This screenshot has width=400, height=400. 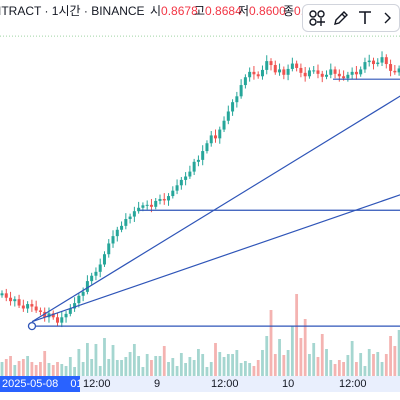 What do you see at coordinates (267, 11) in the screenshot?
I see `ohlc-low-value: 0.8600` at bounding box center [267, 11].